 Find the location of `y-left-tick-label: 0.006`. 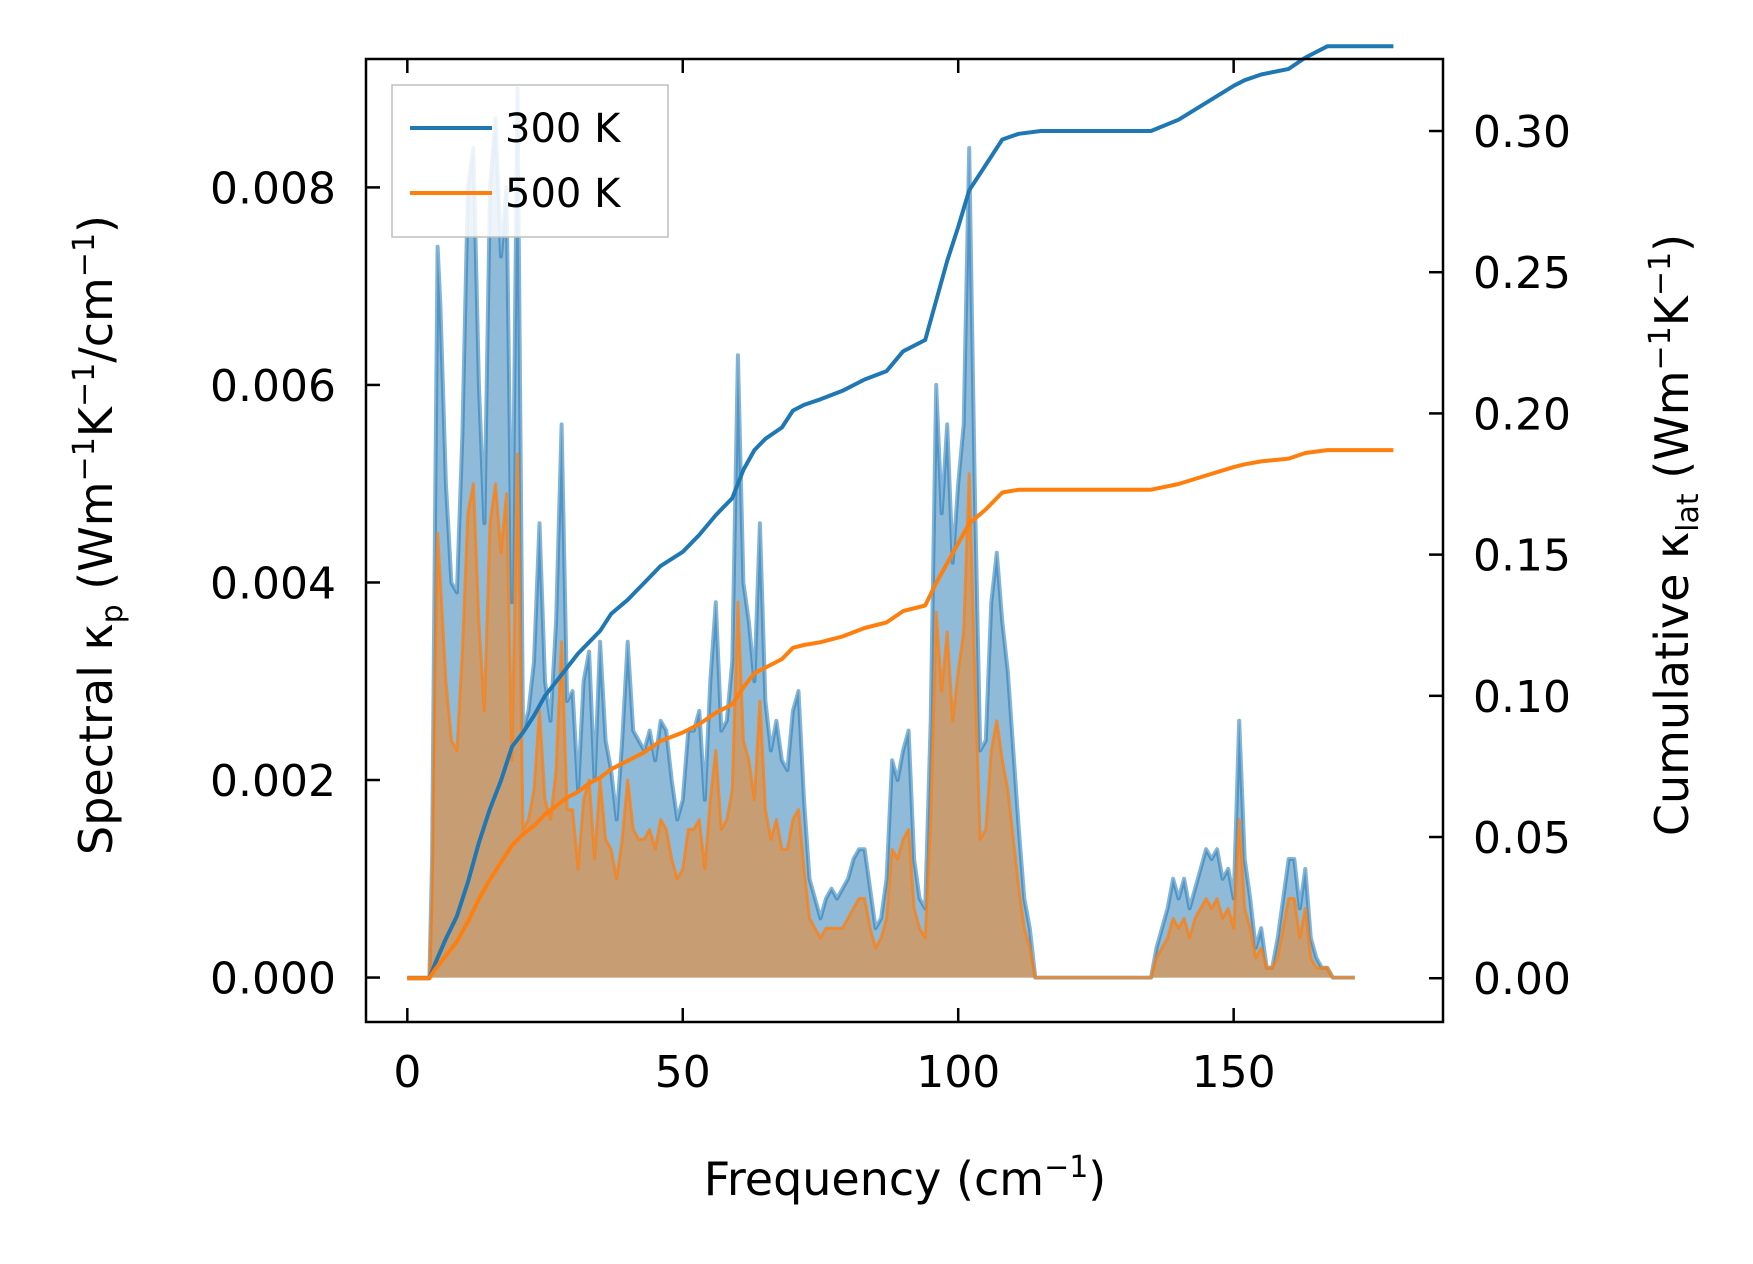

y-left-tick-label: 0.006 is located at coordinates (273, 386).